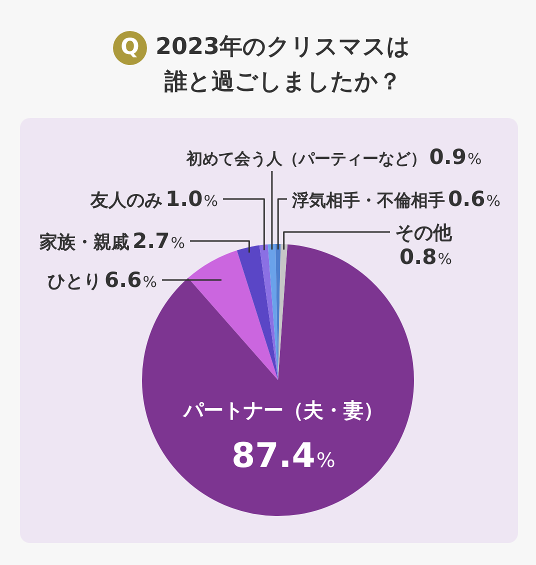  What do you see at coordinates (305, 158) in the screenshot?
I see `slice-label: 初めて会う人（パーティーなど）` at bounding box center [305, 158].